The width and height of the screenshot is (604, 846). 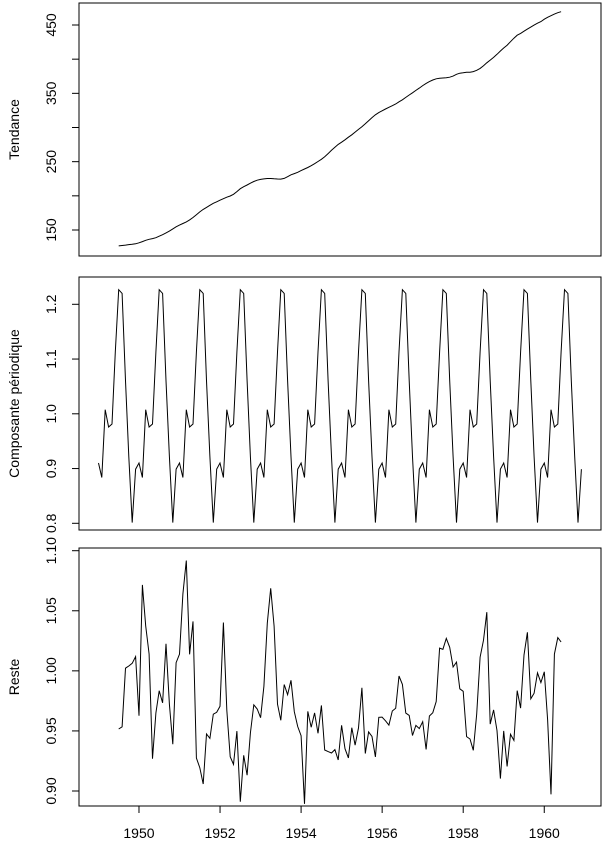 I want to click on trend-y-tick-label: 150, so click(x=51, y=230).